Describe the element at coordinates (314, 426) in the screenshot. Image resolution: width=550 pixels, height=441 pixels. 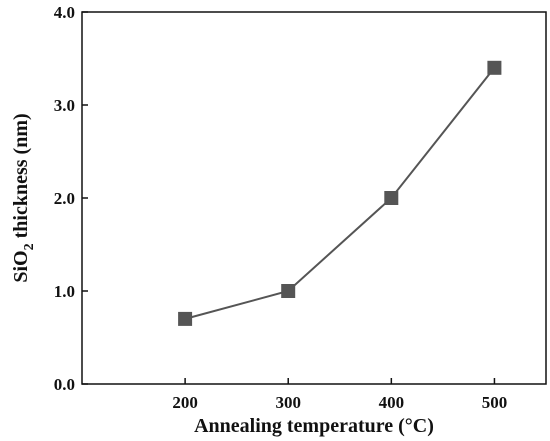
I see `x-axis-title: Annealing temperature (°C)` at that location.